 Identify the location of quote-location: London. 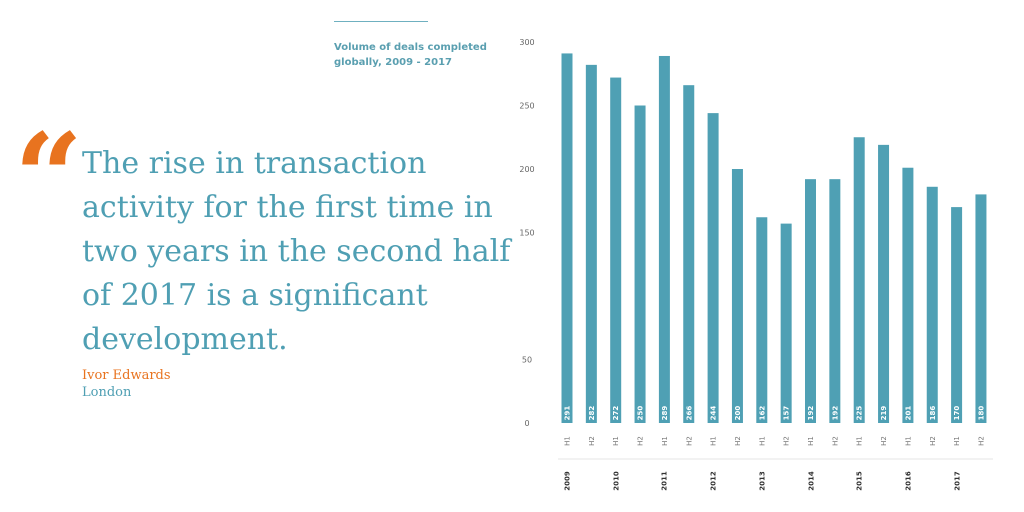
(107, 392).